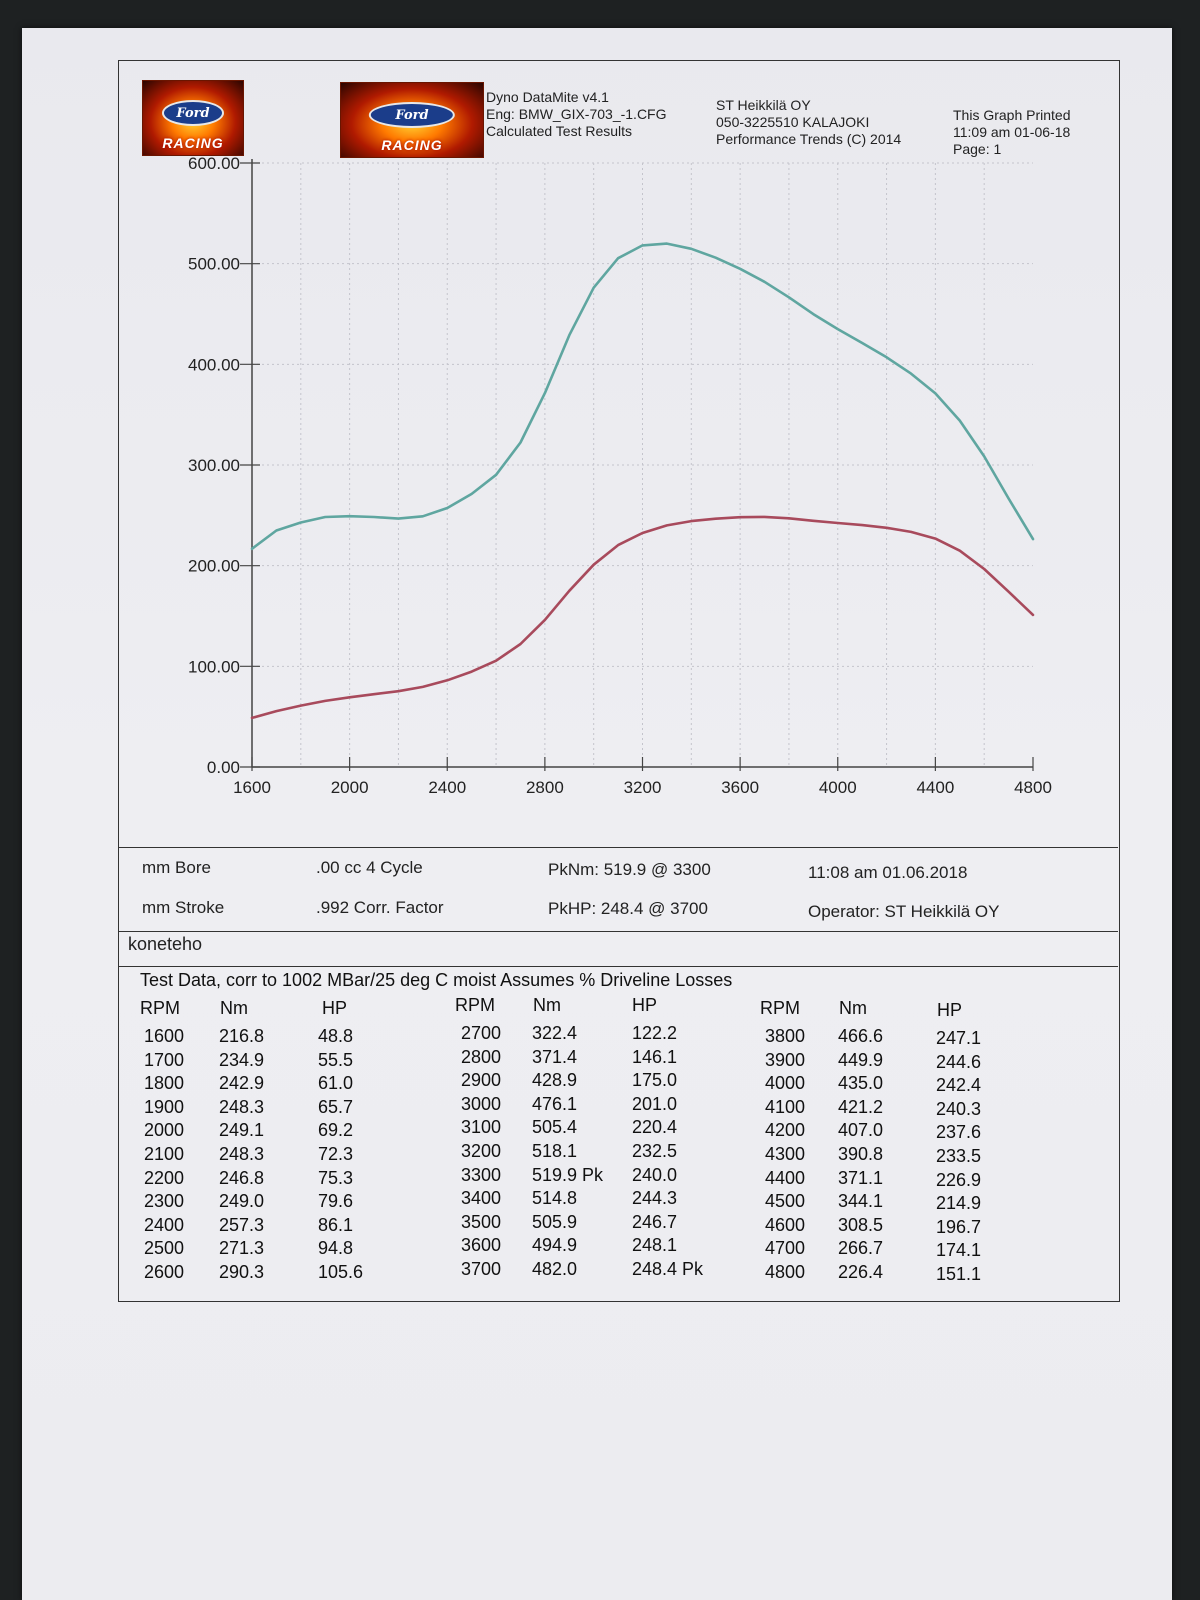  Describe the element at coordinates (655, 1174) in the screenshot. I see `table-cell: 240.0` at that location.